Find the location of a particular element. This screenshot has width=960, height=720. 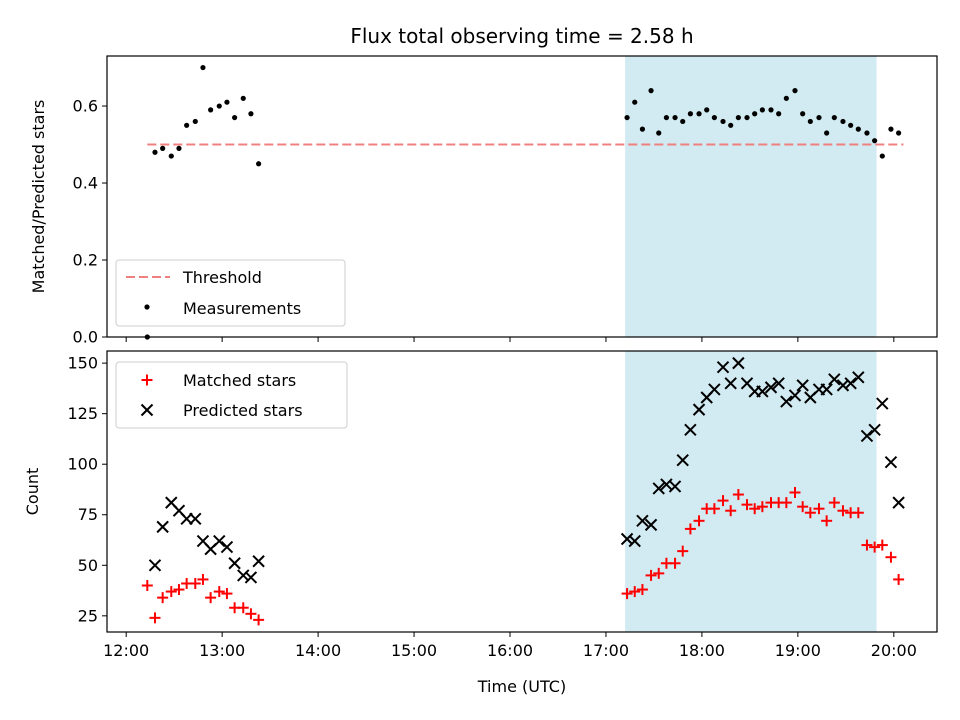

y-tick-label: 0.0 is located at coordinates (85, 337).